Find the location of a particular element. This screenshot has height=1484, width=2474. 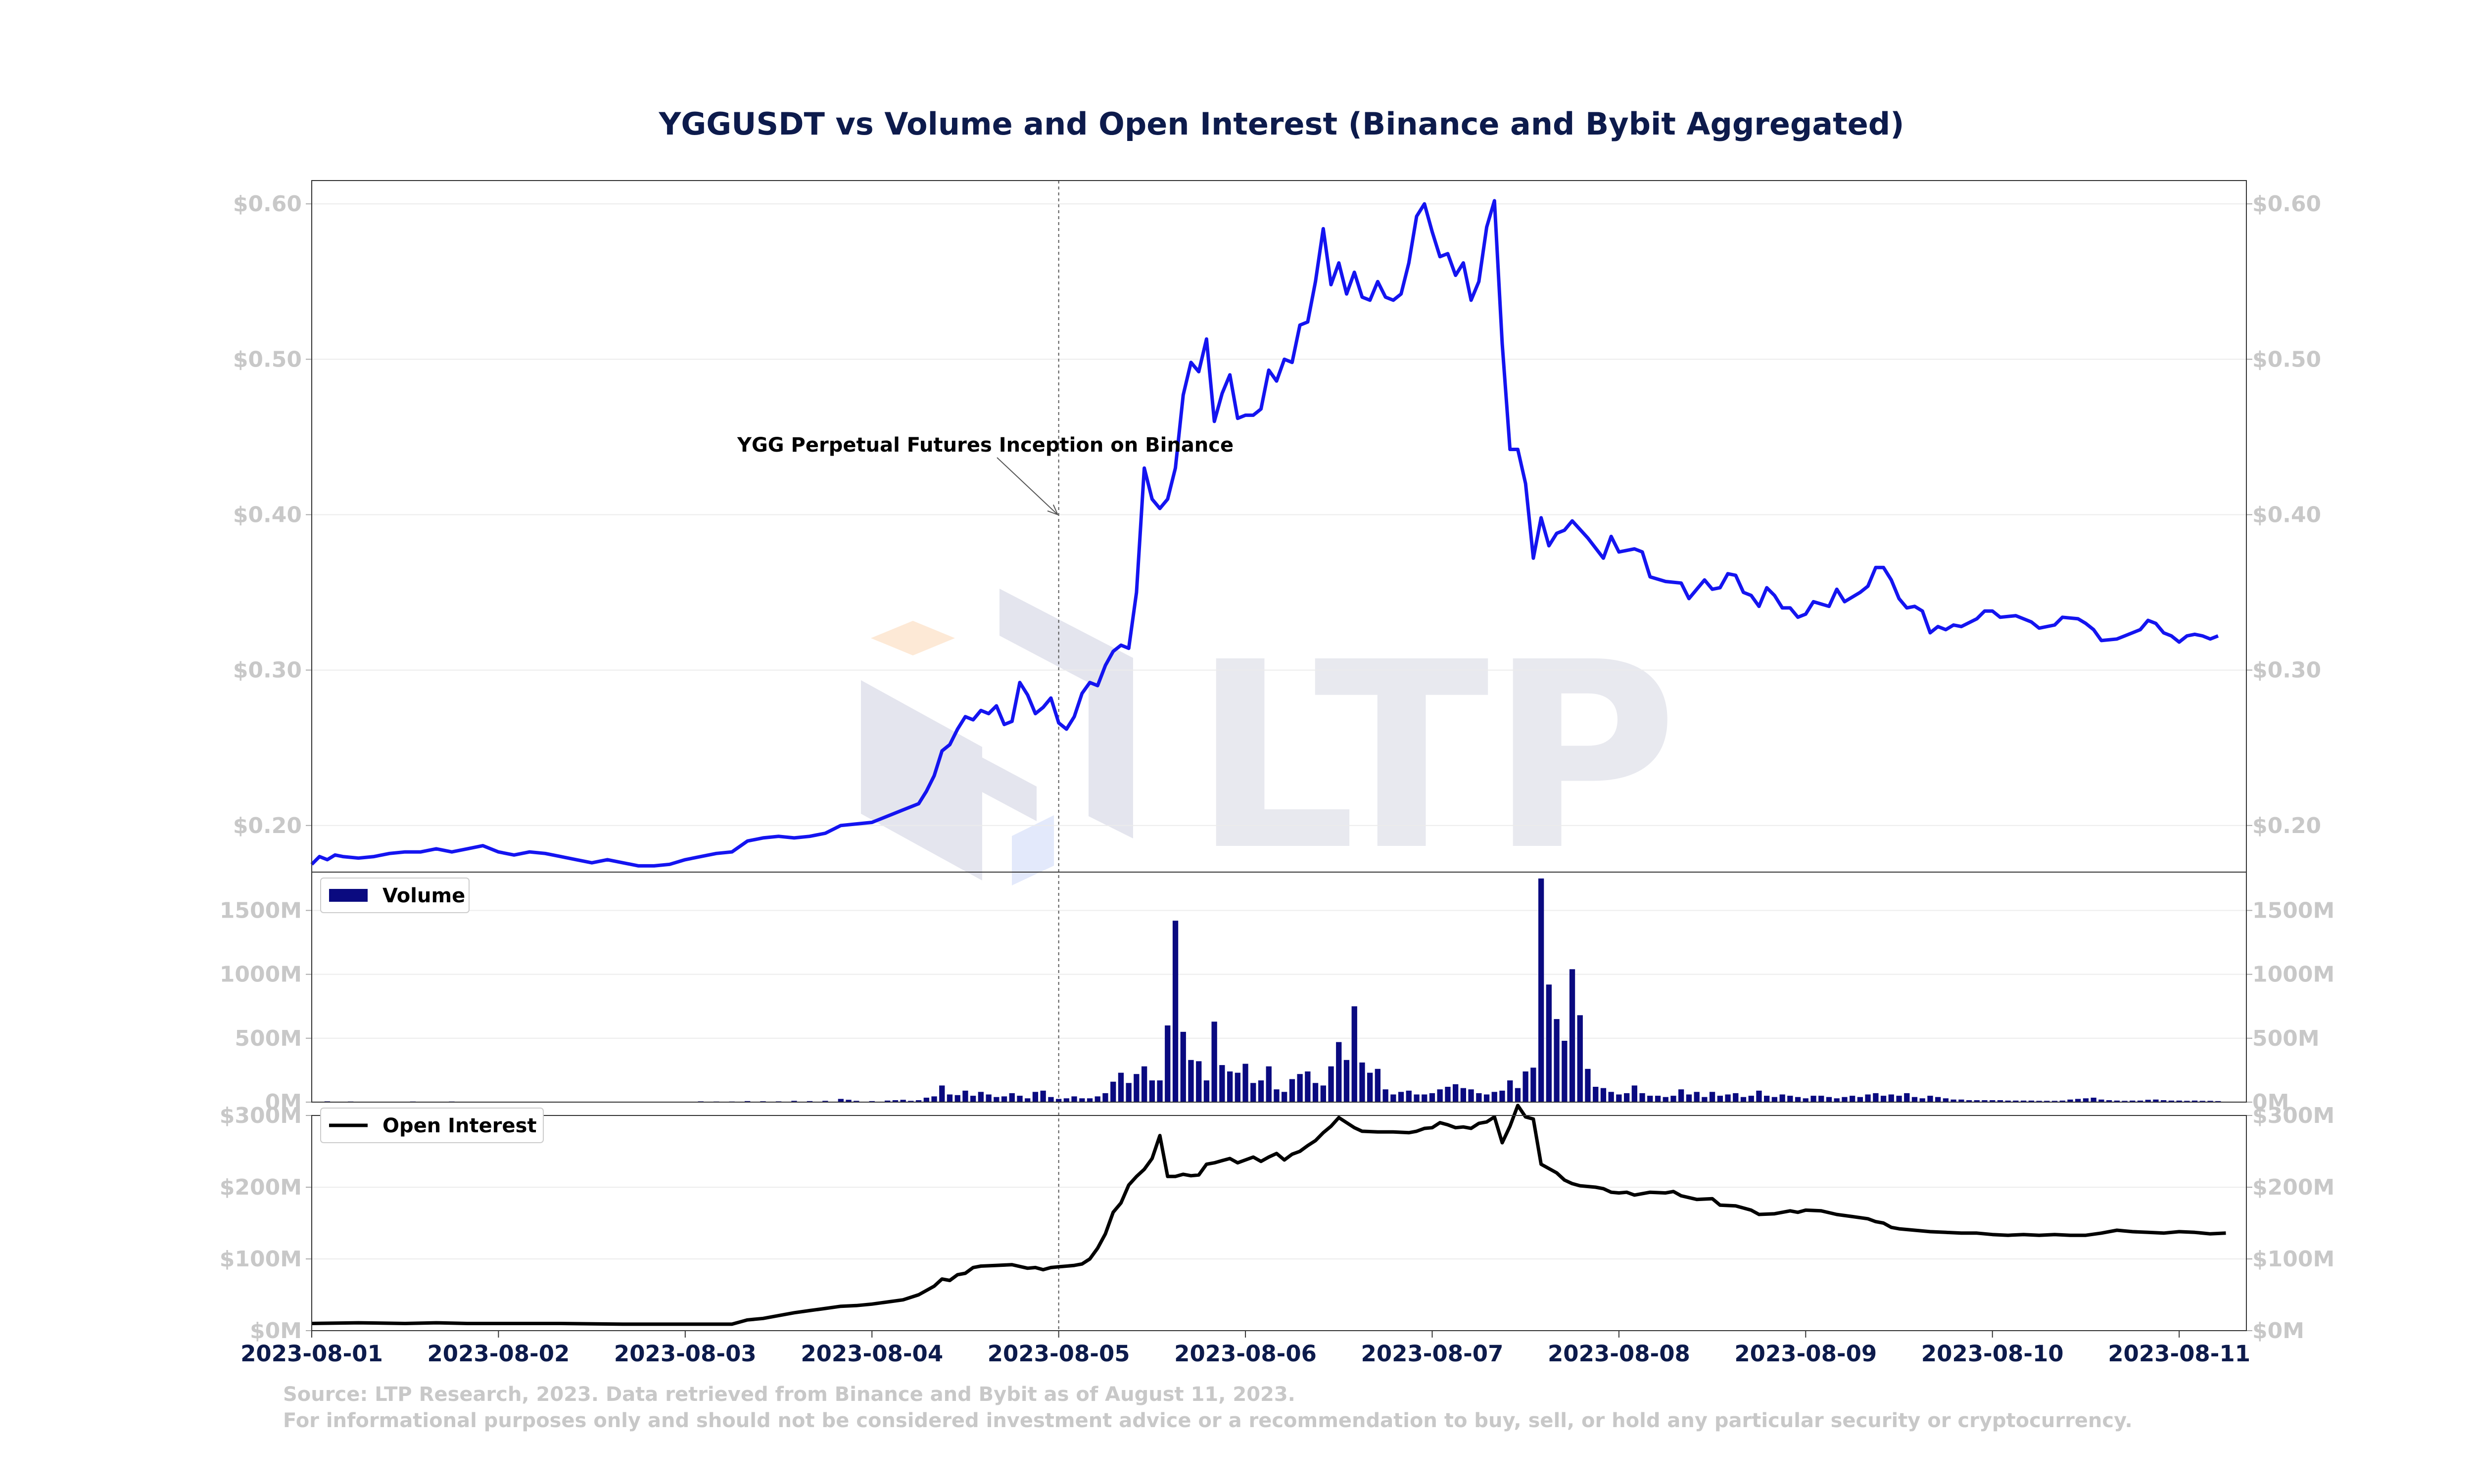

x-tick-label: 2023-08-01 is located at coordinates (312, 1354).